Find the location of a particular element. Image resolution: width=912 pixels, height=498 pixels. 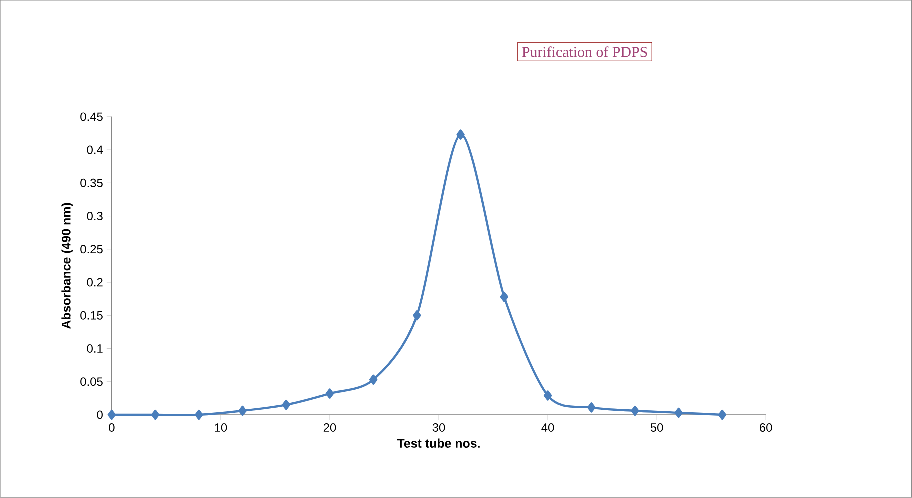

x-tick-label: 60 is located at coordinates (766, 428).